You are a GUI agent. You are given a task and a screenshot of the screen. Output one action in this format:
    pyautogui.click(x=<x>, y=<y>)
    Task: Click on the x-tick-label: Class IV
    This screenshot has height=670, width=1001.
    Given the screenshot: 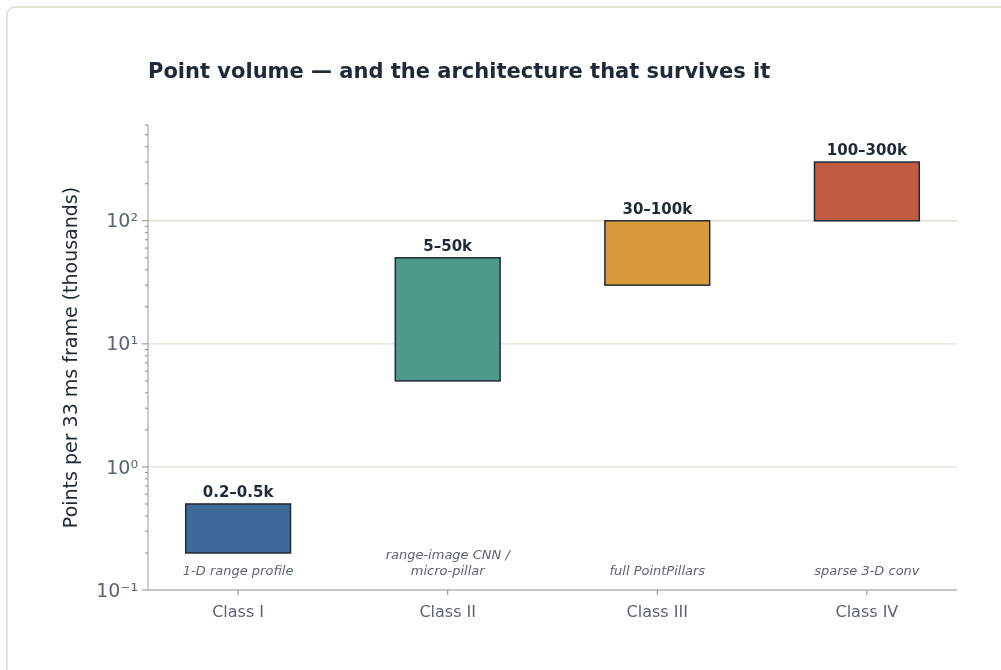 What is the action you would take?
    pyautogui.click(x=867, y=611)
    